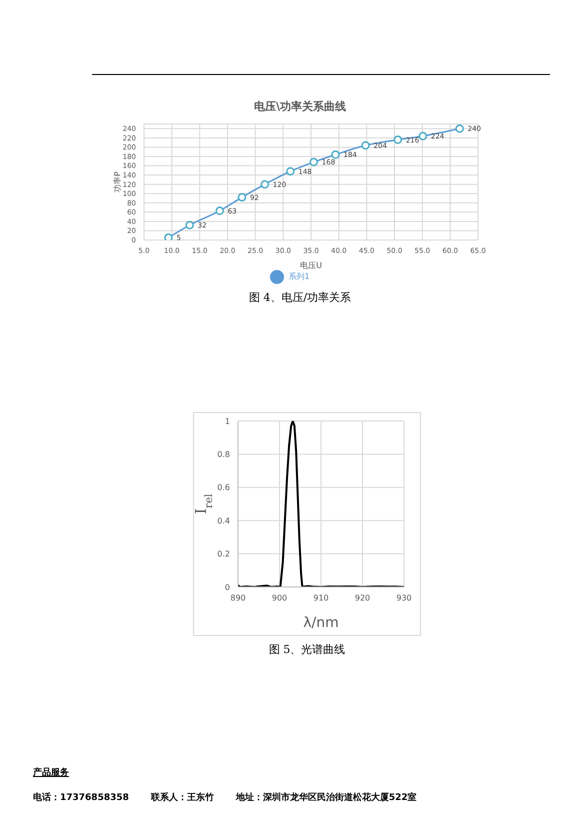 The width and height of the screenshot is (582, 822). I want to click on x-tick-label: 900, so click(280, 598).